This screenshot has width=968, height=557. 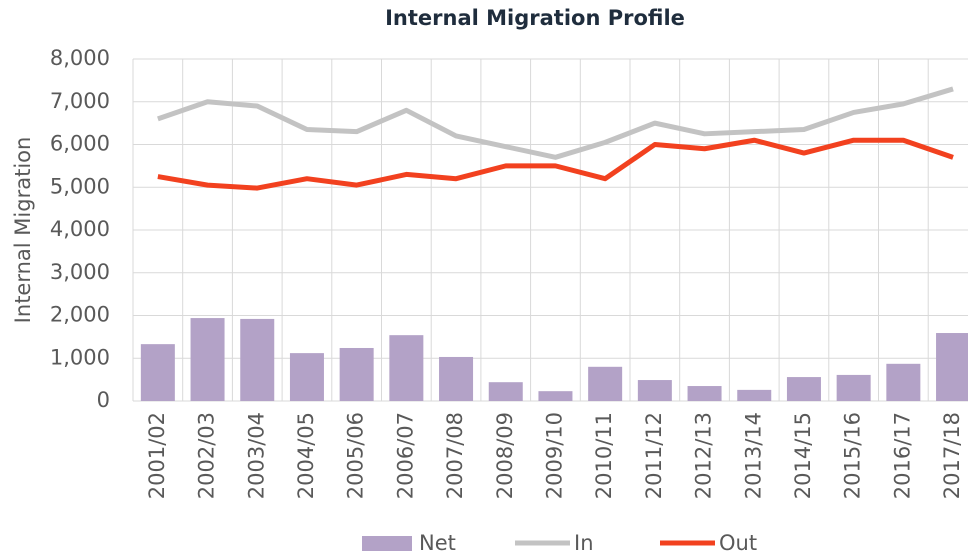 I want to click on x-tick-label: 2006/07, so click(x=405, y=455).